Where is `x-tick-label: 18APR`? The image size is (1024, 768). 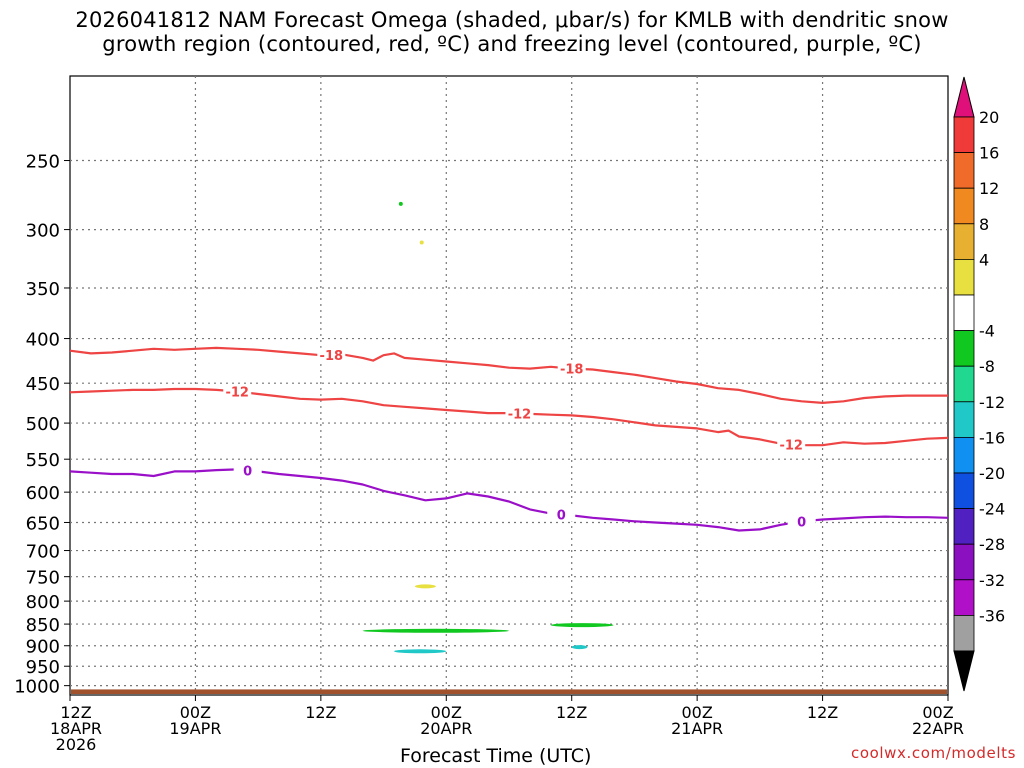 x-tick-label: 18APR is located at coordinates (76, 728).